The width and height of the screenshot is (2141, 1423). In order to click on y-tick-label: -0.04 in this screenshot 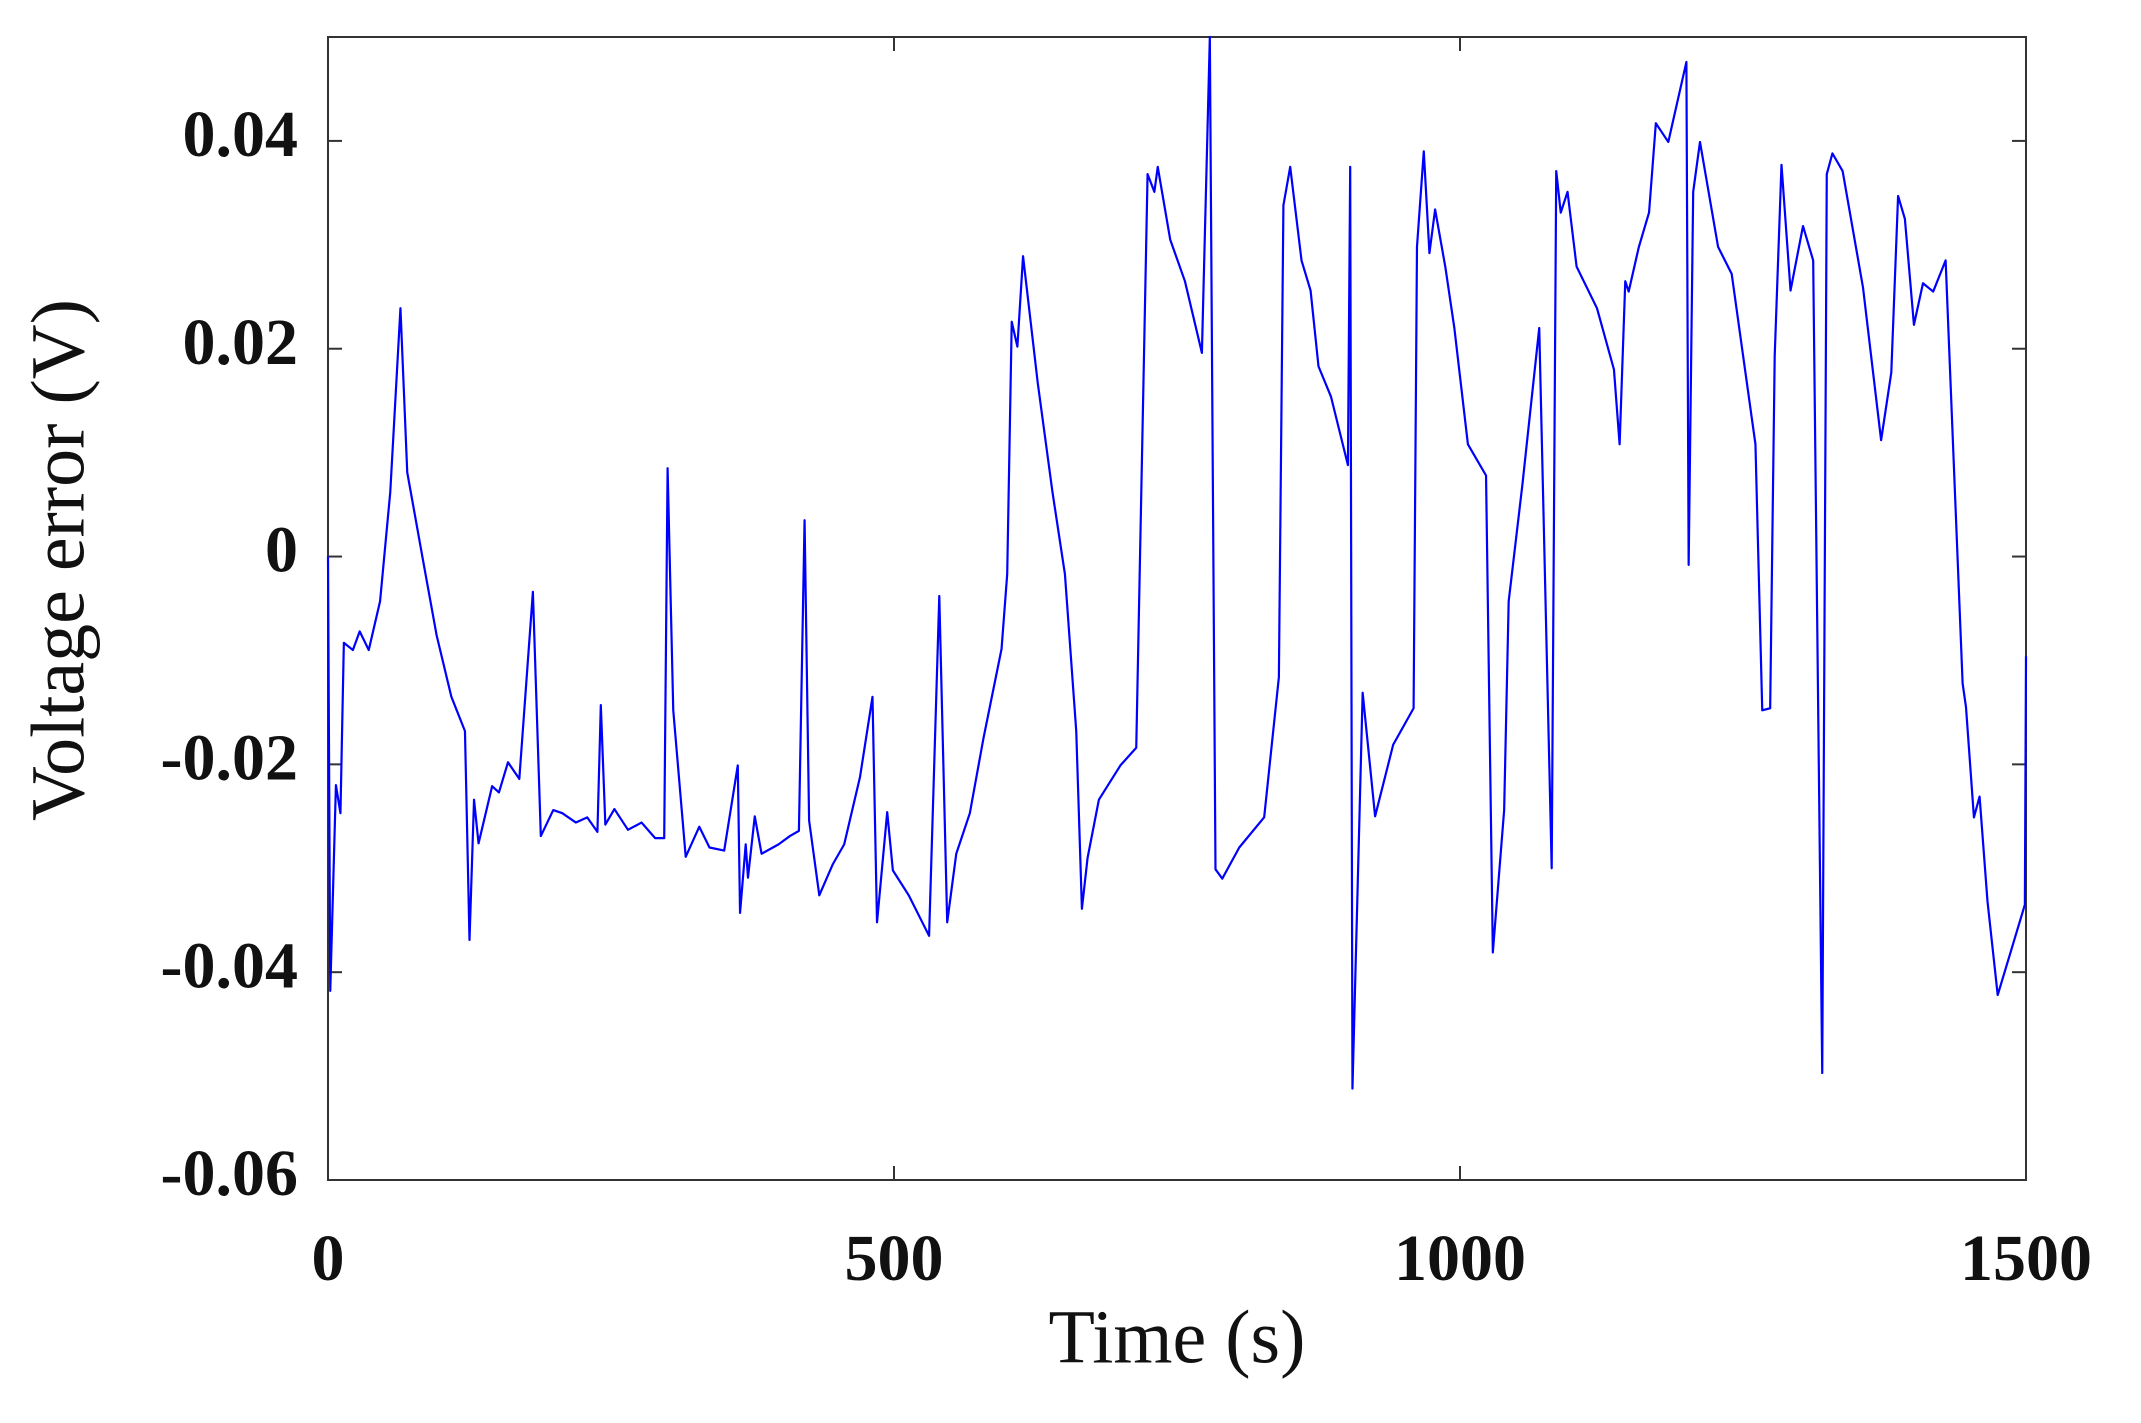, I will do `click(229, 965)`.